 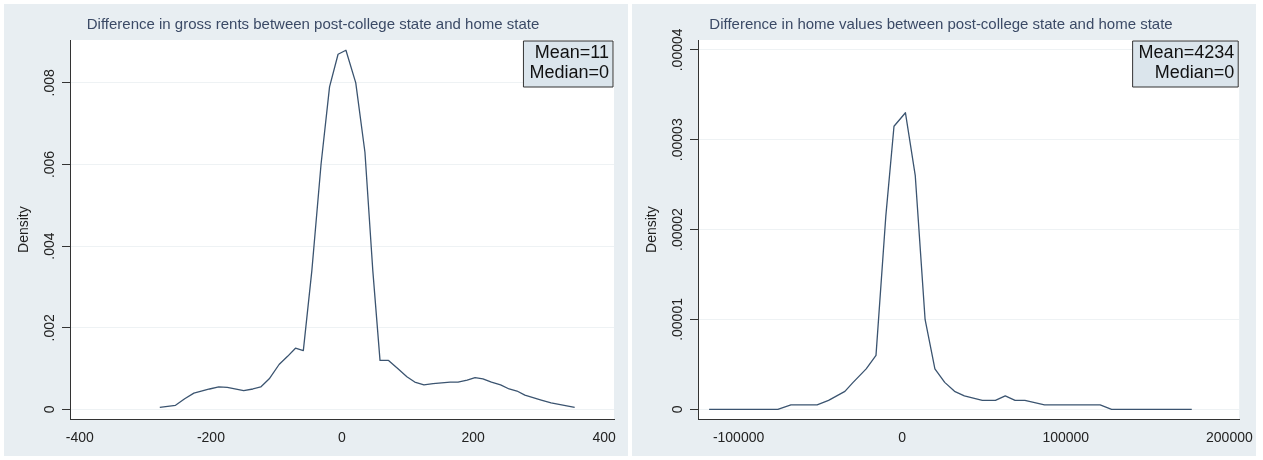 I want to click on annotation: Mean=11, so click(x=571, y=51).